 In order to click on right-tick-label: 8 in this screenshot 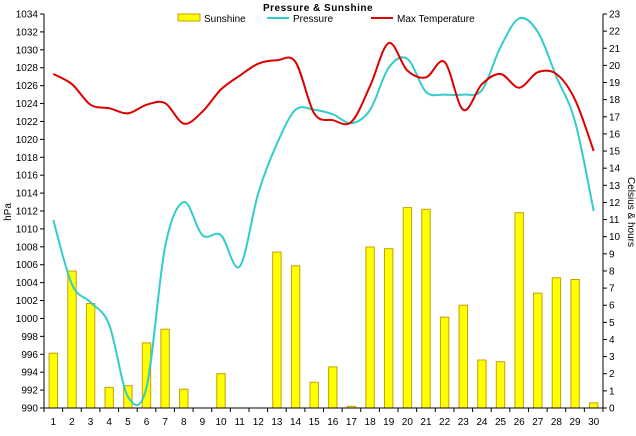, I will do `click(612, 271)`.